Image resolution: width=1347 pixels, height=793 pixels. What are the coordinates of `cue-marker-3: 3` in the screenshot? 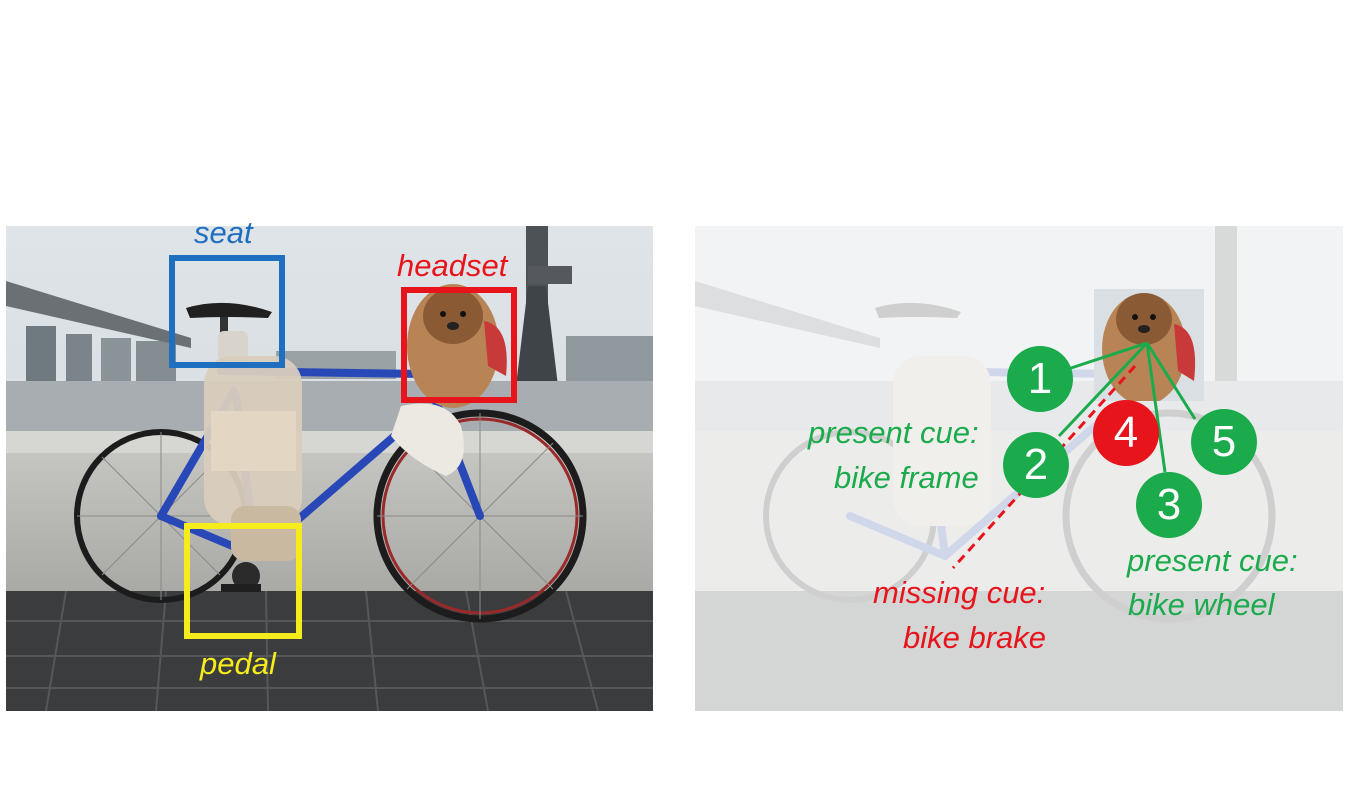 It's located at (1169, 505).